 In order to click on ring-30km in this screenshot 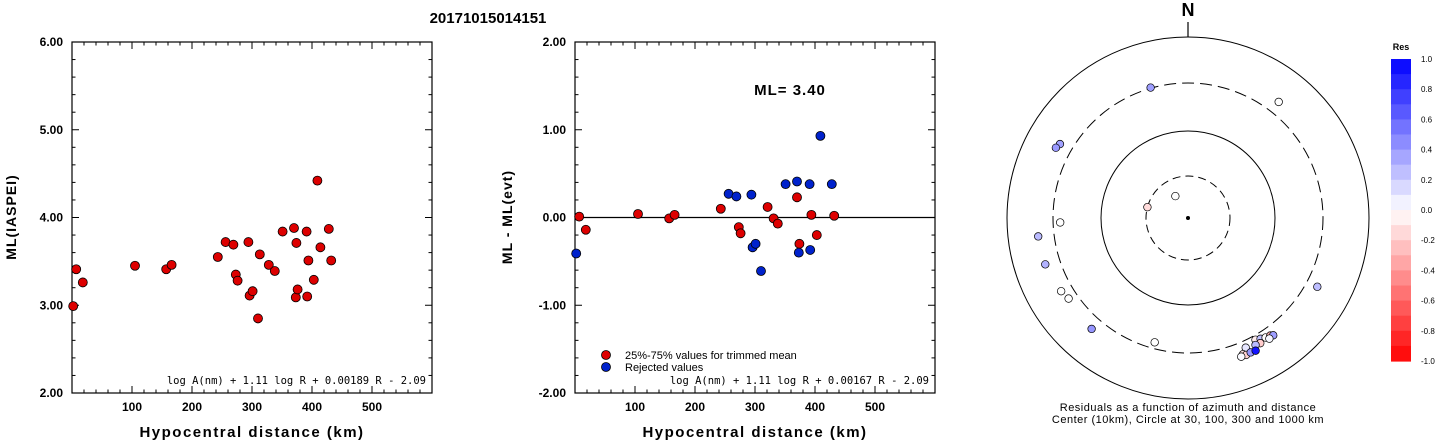, I will do `click(1188, 218)`.